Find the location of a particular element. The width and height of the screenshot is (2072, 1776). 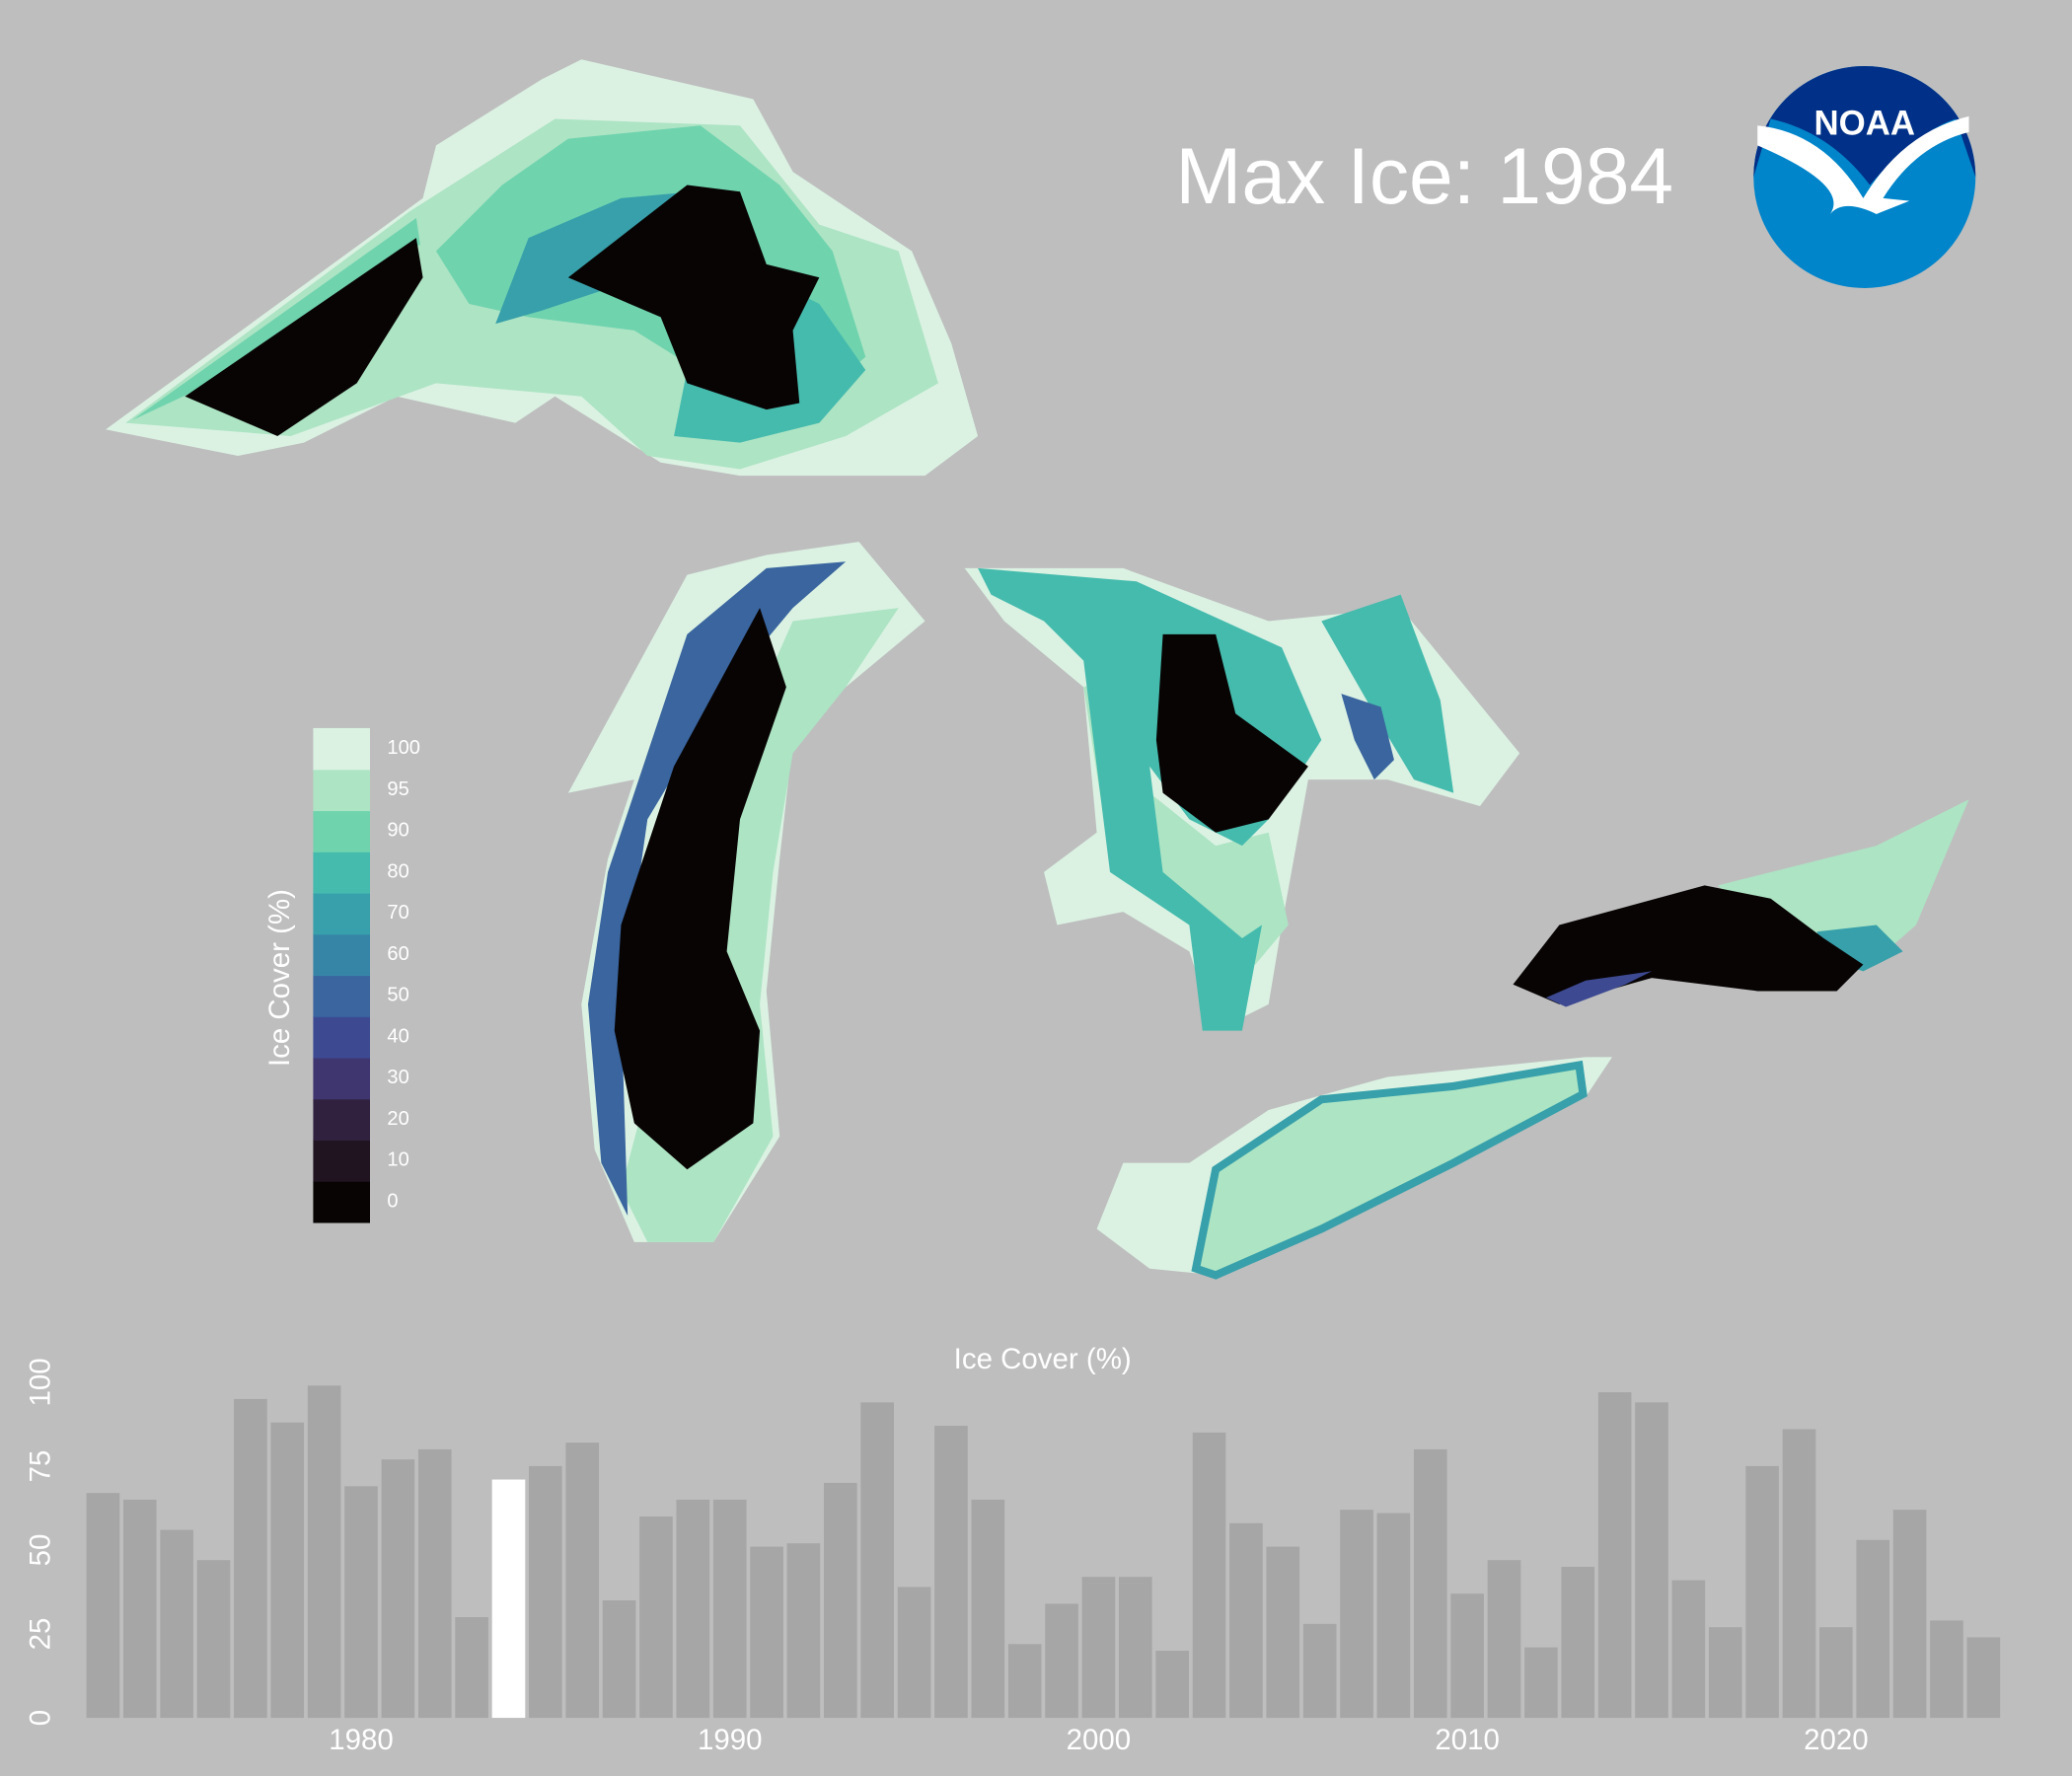

legend-label: 95 is located at coordinates (398, 789).